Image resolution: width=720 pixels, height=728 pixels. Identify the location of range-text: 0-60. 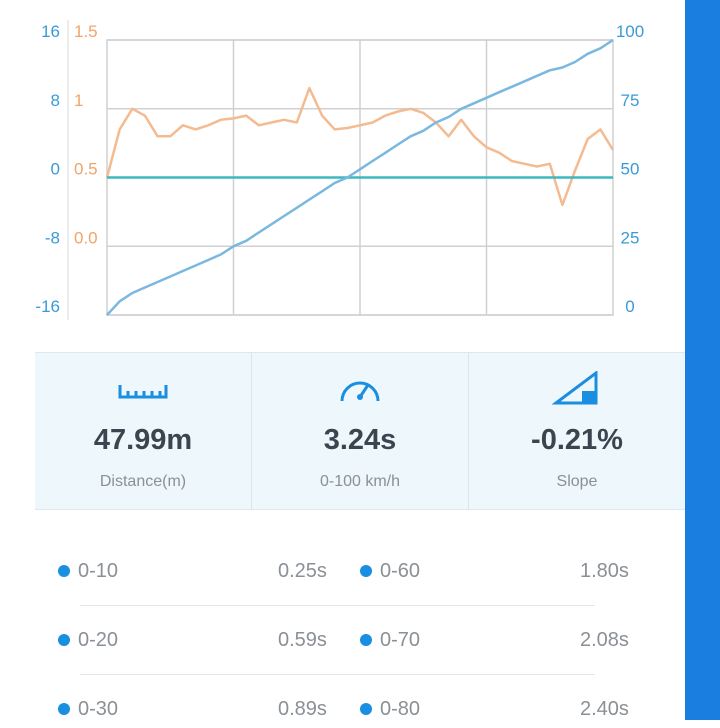
(400, 571).